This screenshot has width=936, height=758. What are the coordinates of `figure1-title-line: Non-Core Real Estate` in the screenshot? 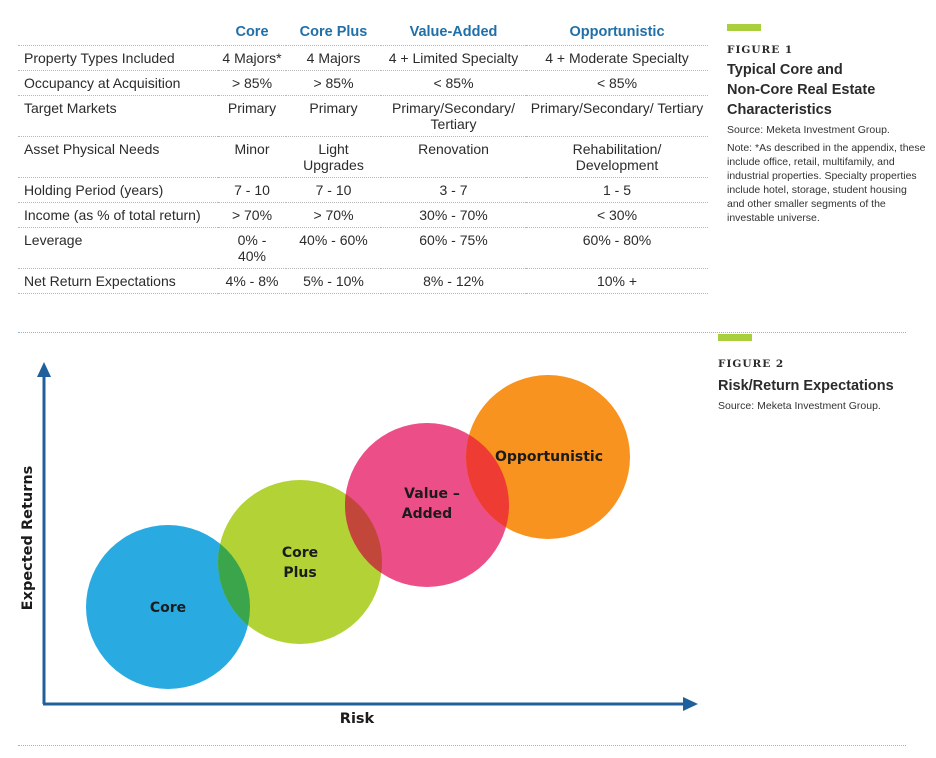 It's located at (801, 90).